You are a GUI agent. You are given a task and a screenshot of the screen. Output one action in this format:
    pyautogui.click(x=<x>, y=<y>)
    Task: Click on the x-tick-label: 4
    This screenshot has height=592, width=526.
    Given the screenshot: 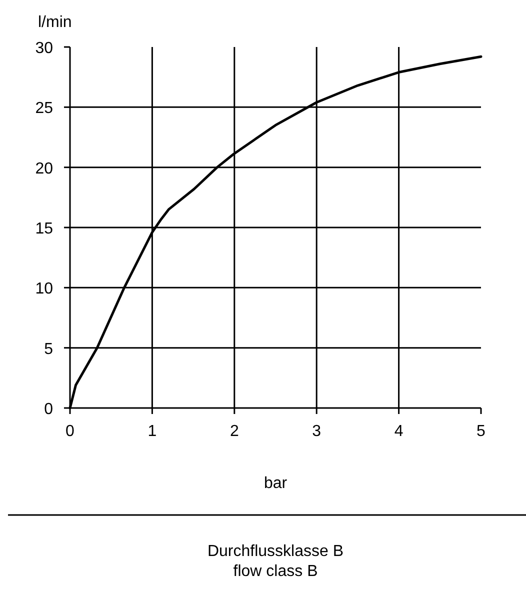 What is the action you would take?
    pyautogui.click(x=399, y=431)
    